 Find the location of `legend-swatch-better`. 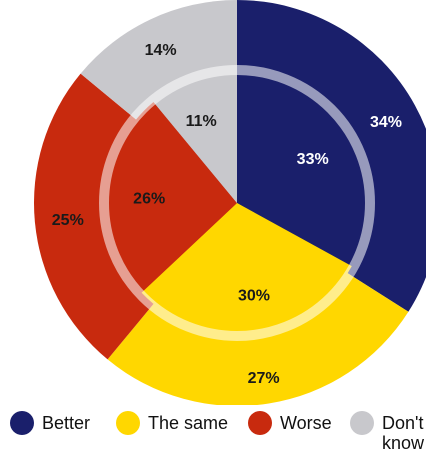

legend-swatch-better is located at coordinates (22, 423).